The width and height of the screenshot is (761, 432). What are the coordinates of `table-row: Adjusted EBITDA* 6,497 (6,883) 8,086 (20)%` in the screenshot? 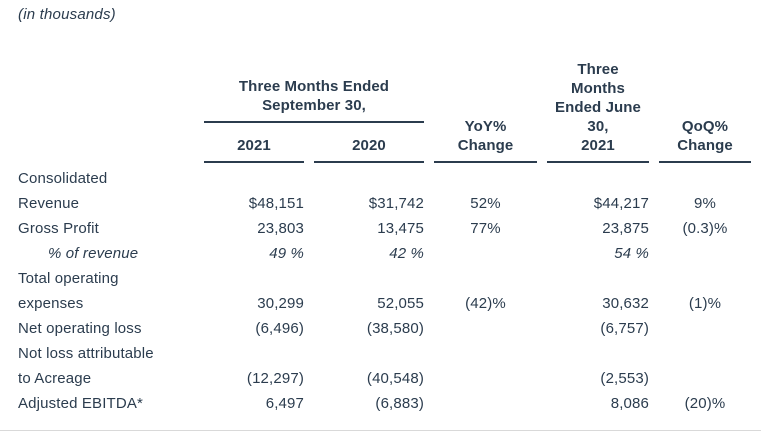 It's located at (384, 403).